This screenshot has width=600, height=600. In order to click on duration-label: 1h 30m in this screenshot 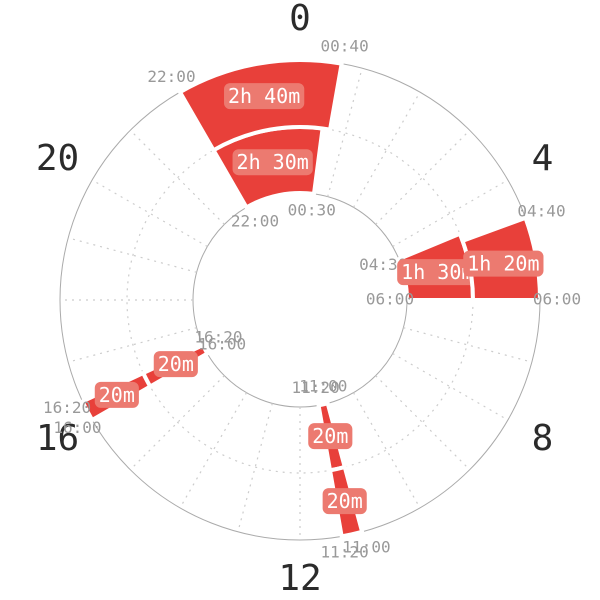, I will do `click(437, 272)`.